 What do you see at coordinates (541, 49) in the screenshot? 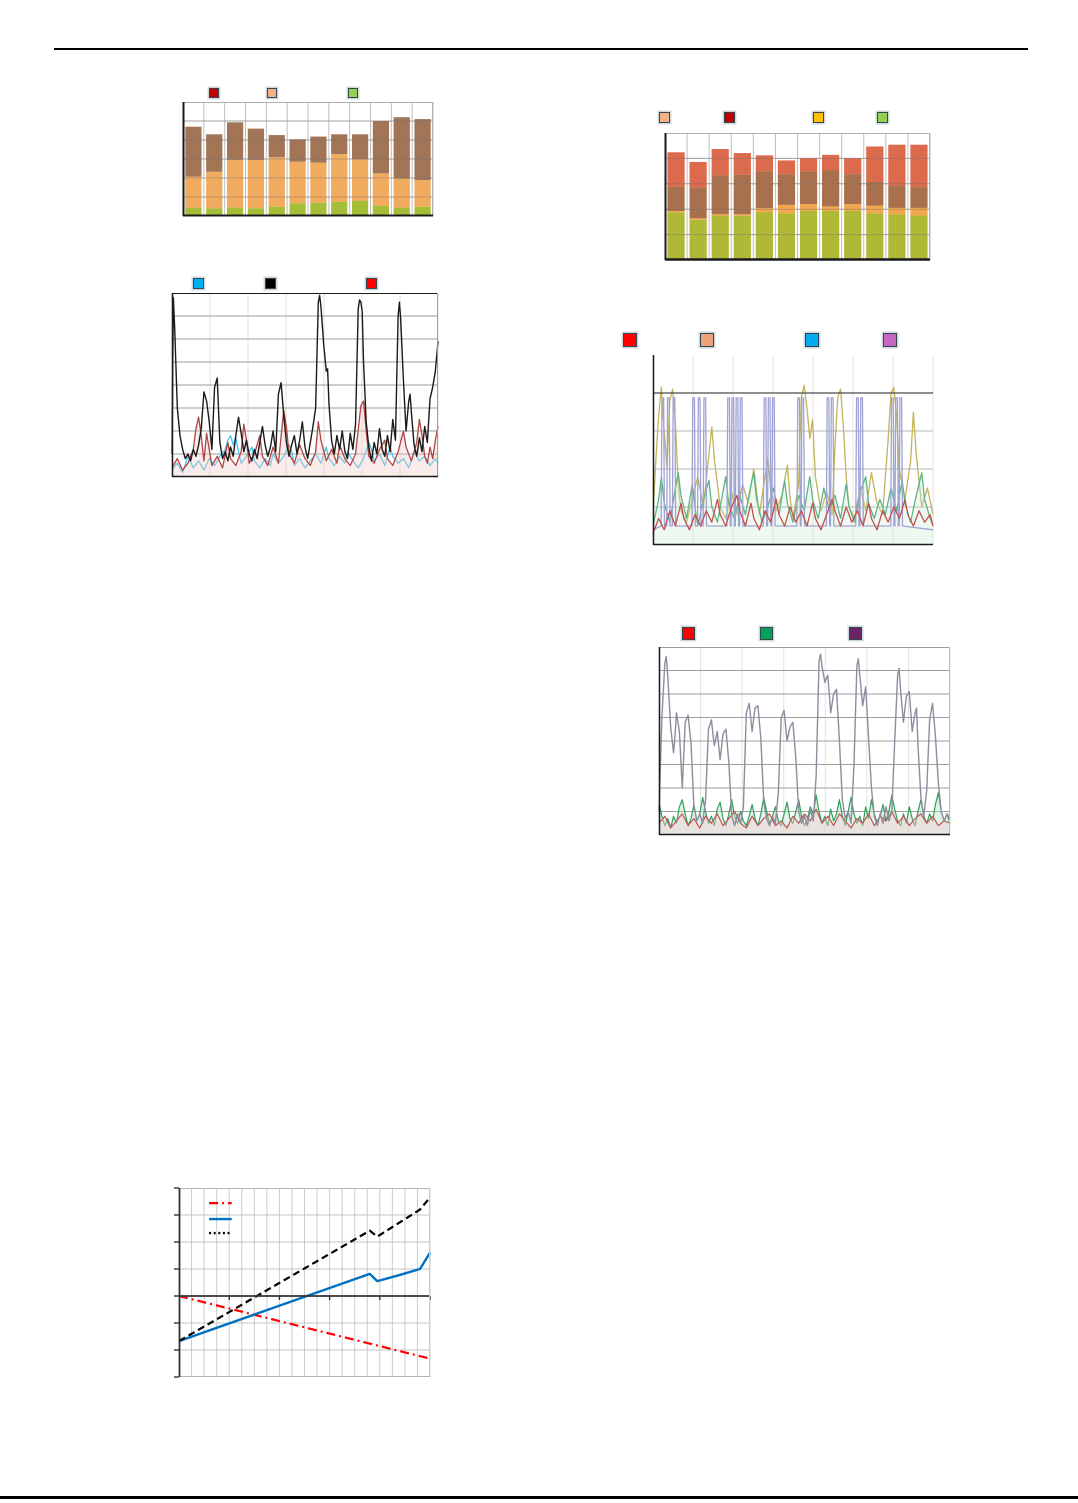
I see `header-rule` at bounding box center [541, 49].